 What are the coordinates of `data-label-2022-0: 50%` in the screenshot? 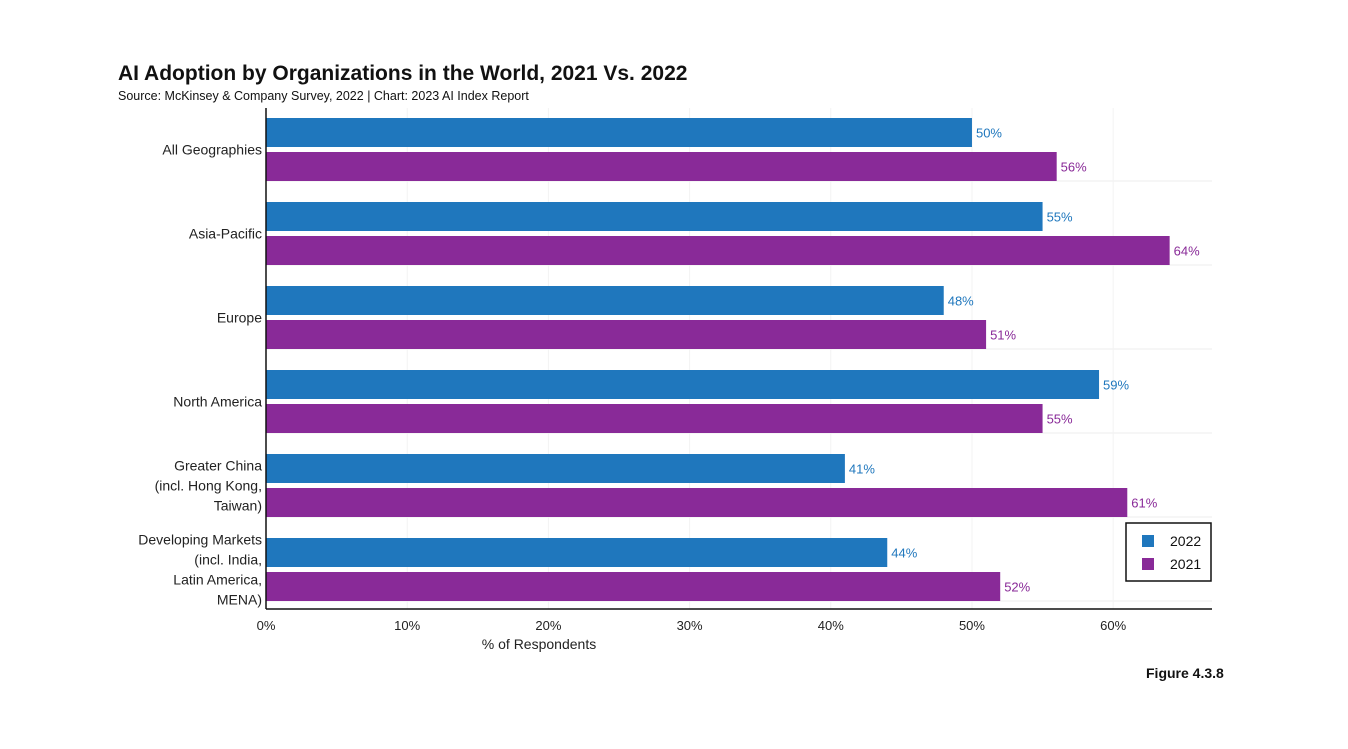 It's located at (989, 133).